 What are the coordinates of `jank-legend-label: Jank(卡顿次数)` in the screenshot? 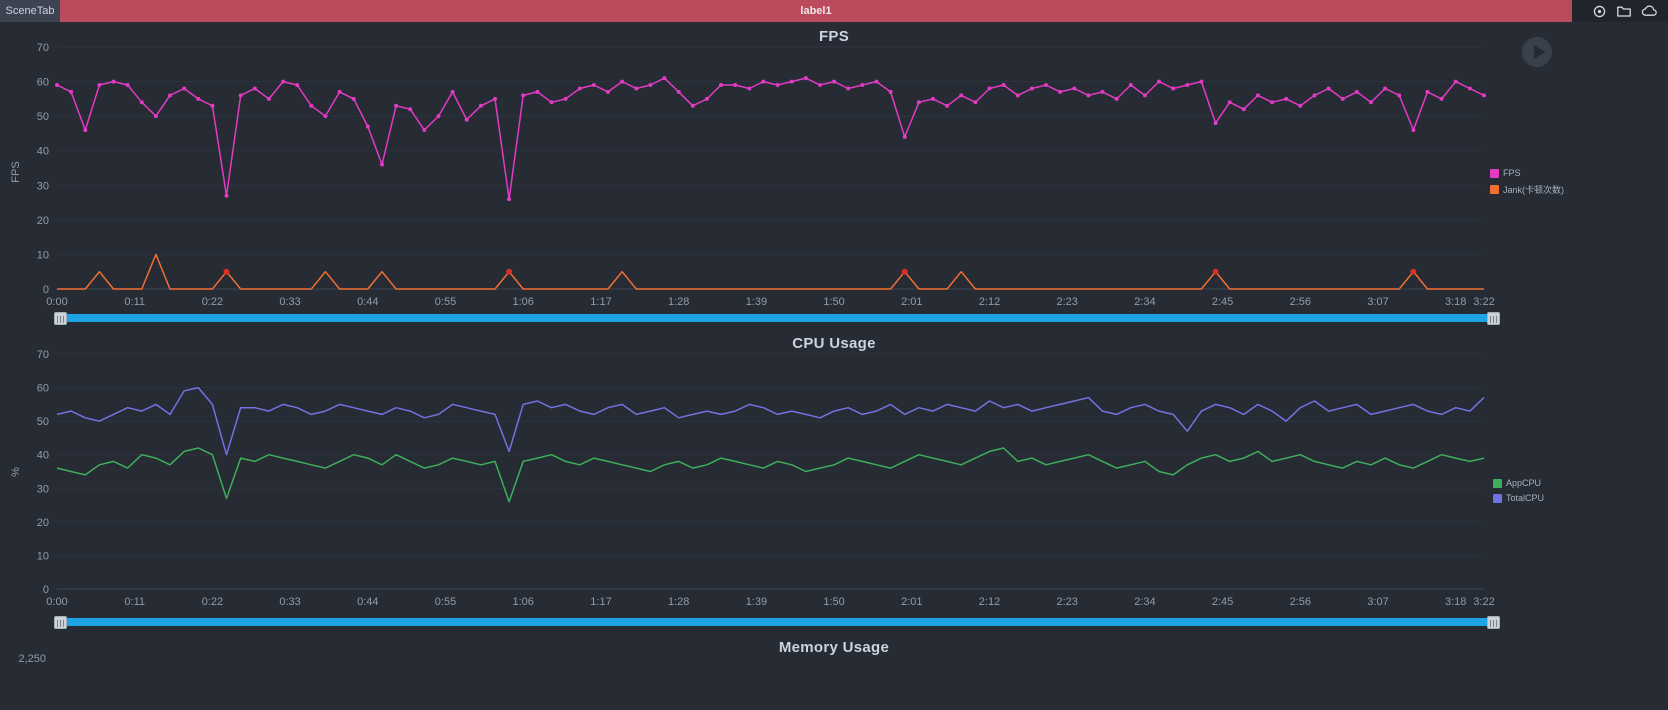 It's located at (1534, 190).